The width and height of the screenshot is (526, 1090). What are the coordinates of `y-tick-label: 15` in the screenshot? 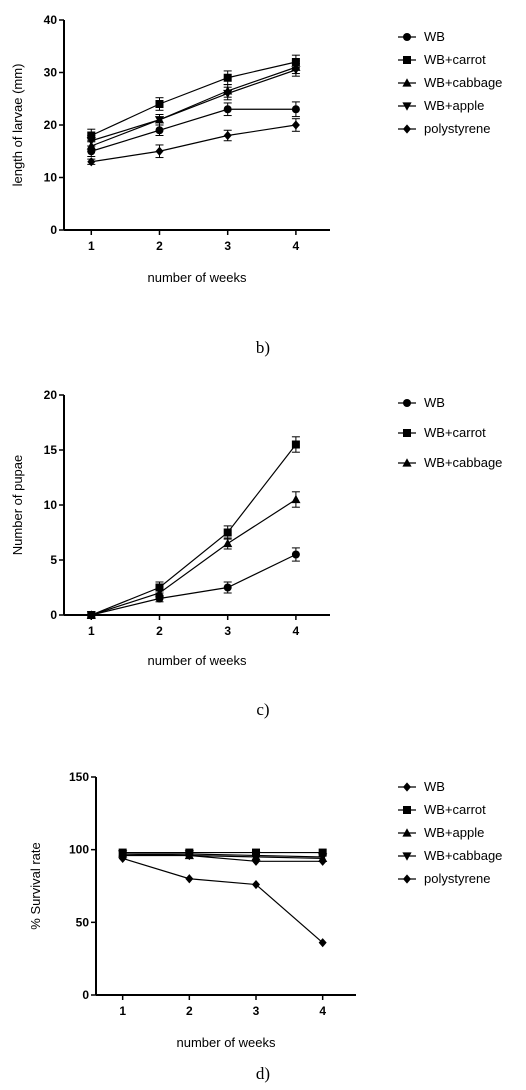 It's located at (51, 450).